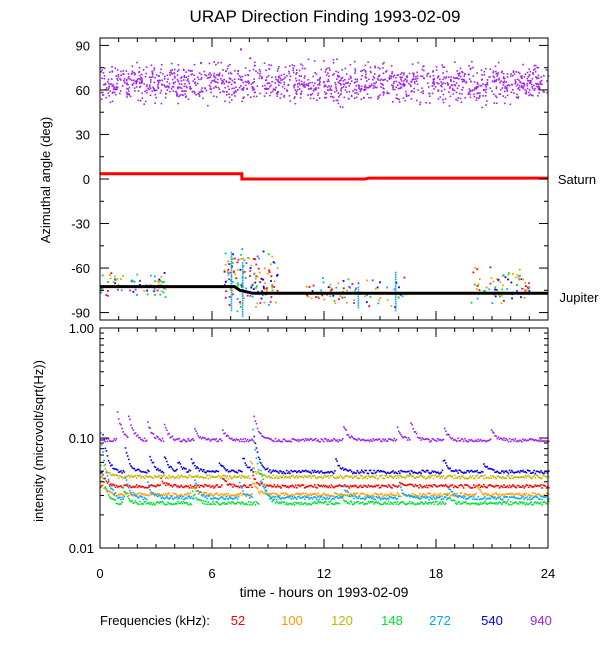 The width and height of the screenshot is (600, 650). Describe the element at coordinates (83, 45) in the screenshot. I see `azimuth-tick-label: 90` at that location.